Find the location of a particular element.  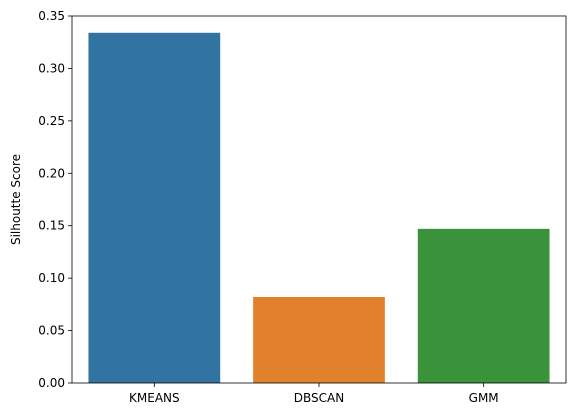

x-tick-label: KMEANS is located at coordinates (154, 398).